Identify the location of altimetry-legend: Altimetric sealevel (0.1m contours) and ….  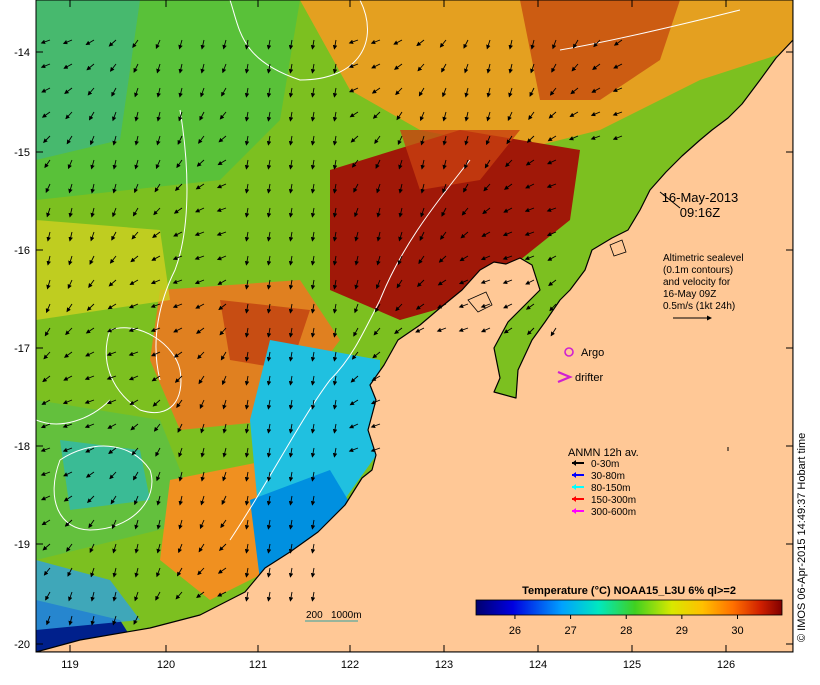
(703, 287).